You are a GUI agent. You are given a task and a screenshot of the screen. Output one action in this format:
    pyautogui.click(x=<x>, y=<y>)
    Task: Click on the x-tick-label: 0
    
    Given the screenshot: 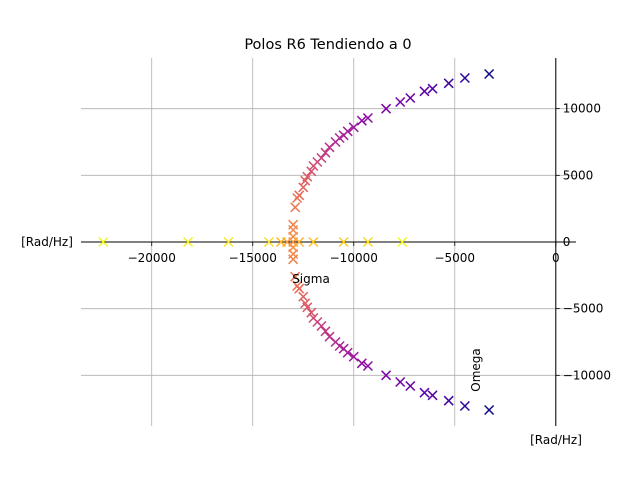 What is the action you would take?
    pyautogui.click(x=556, y=258)
    